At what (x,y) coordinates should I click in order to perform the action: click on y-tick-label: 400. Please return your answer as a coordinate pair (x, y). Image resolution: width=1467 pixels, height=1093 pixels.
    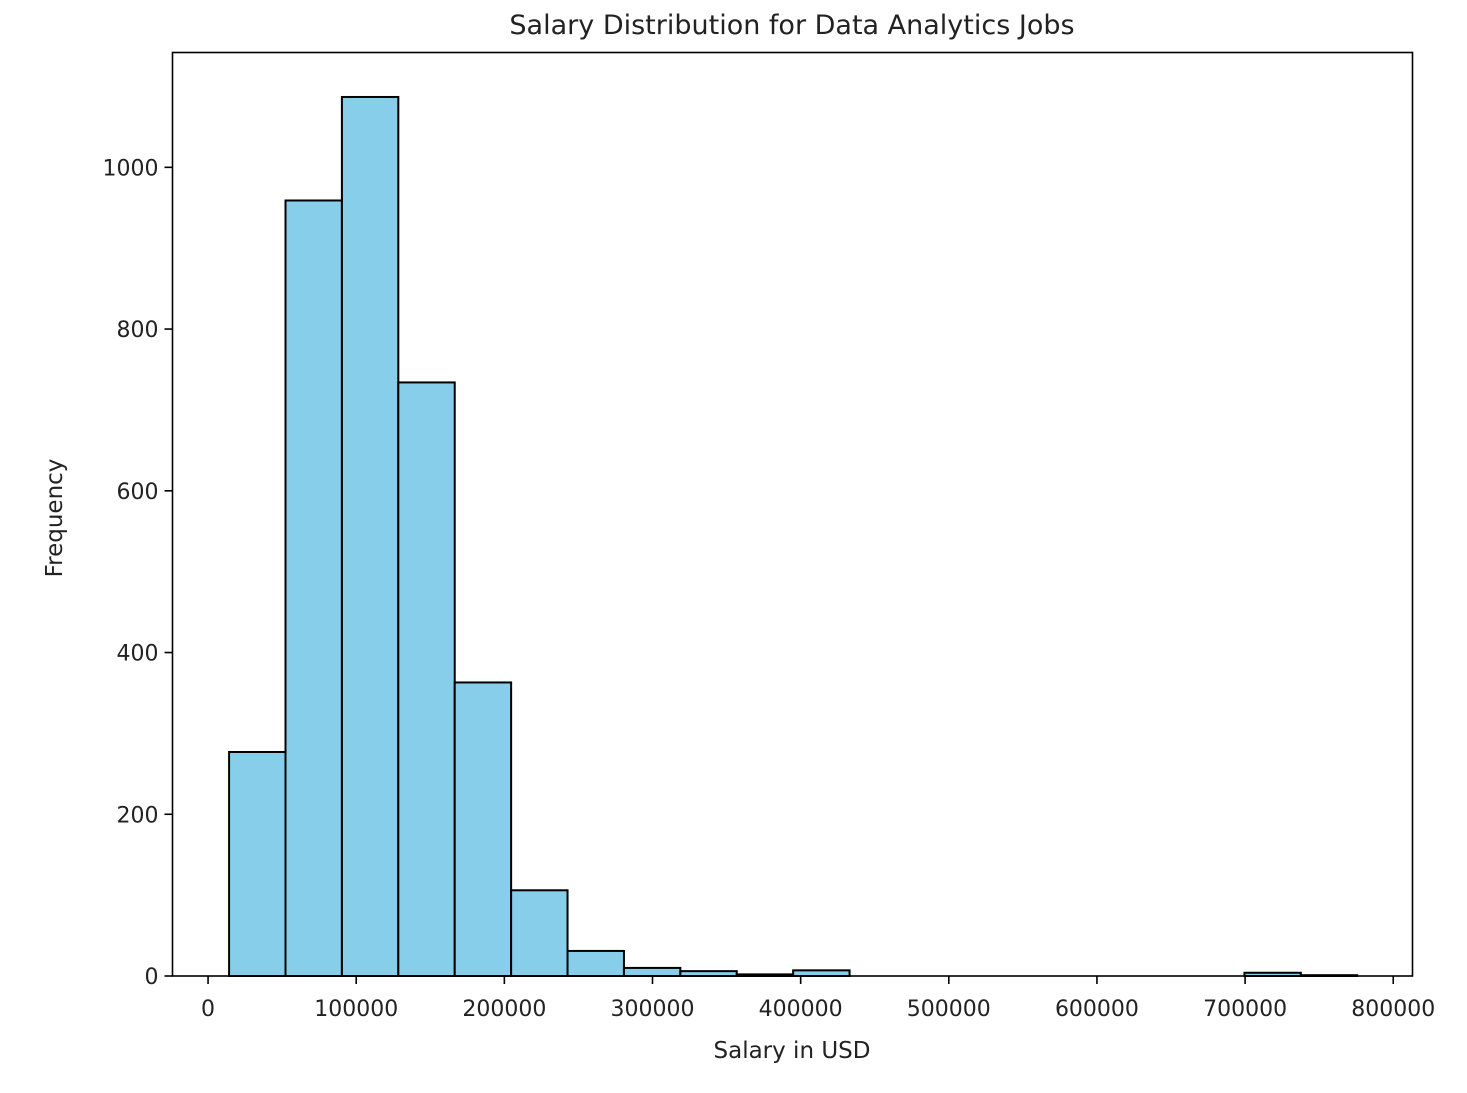
    Looking at the image, I should click on (138, 654).